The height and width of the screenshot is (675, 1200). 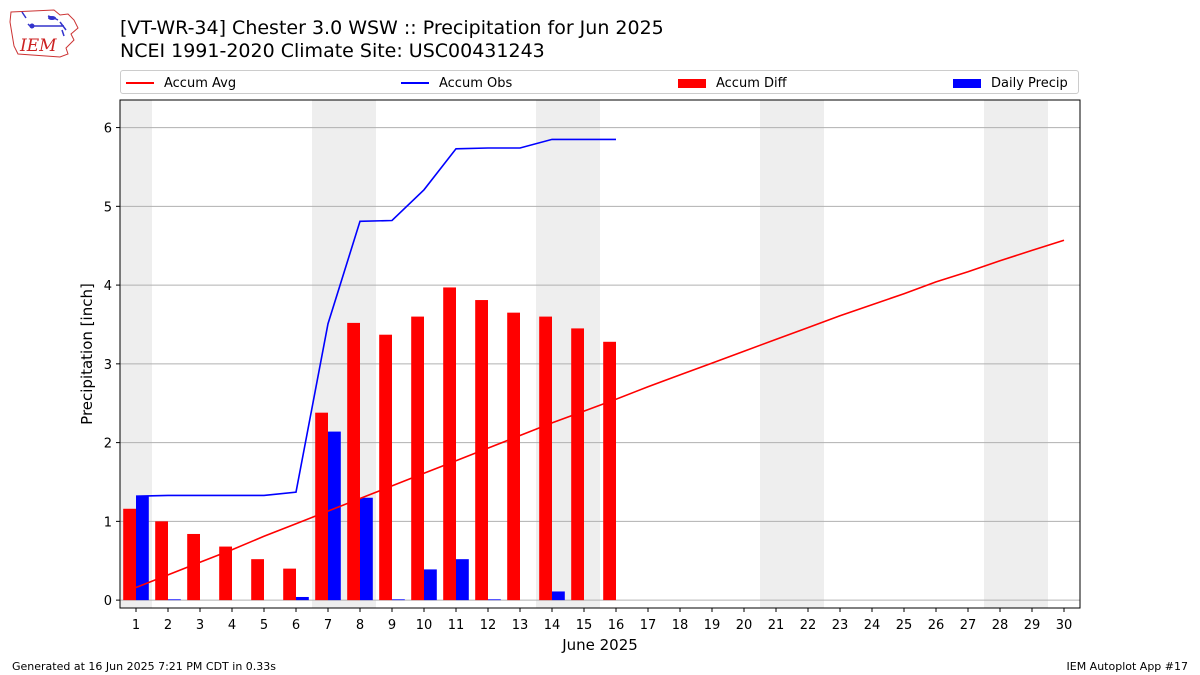 I want to click on x-axis-label: June 2025, so click(x=599, y=645).